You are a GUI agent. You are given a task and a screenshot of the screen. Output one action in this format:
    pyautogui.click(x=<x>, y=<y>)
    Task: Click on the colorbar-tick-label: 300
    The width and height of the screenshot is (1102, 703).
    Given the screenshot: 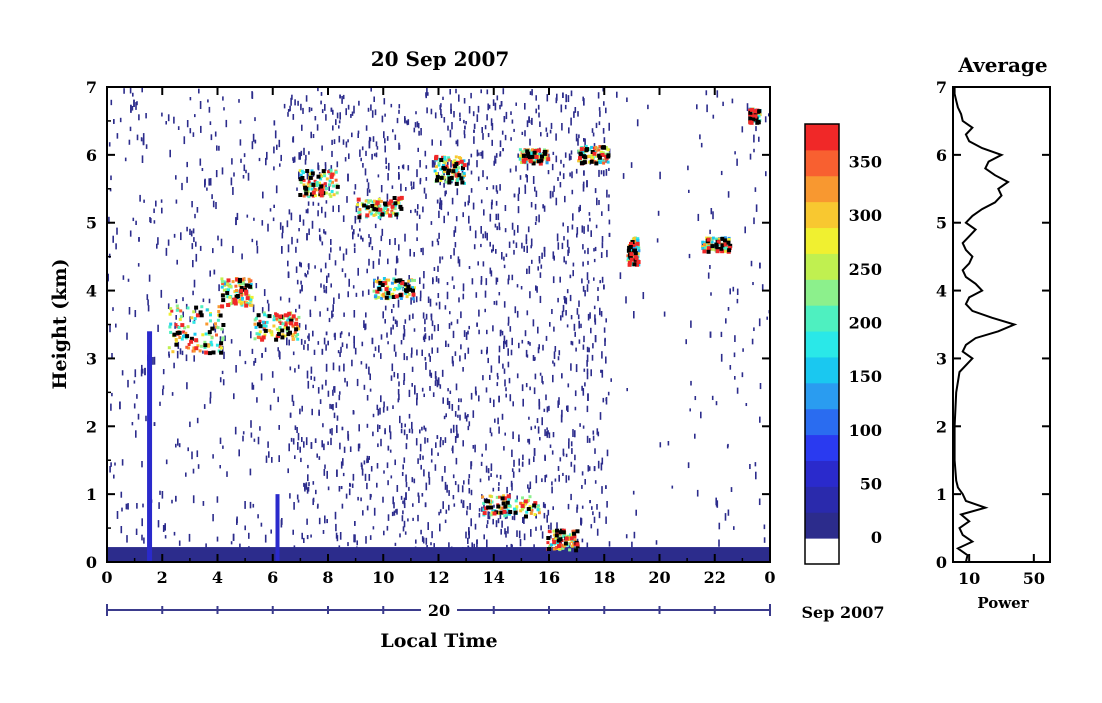 What is the action you would take?
    pyautogui.click(x=865, y=215)
    